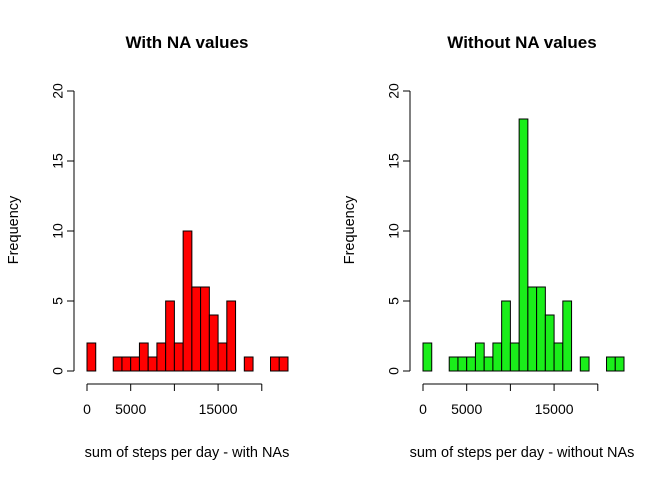 This screenshot has width=672, height=480. What do you see at coordinates (521, 42) in the screenshot?
I see `chart-title: Without NA values` at bounding box center [521, 42].